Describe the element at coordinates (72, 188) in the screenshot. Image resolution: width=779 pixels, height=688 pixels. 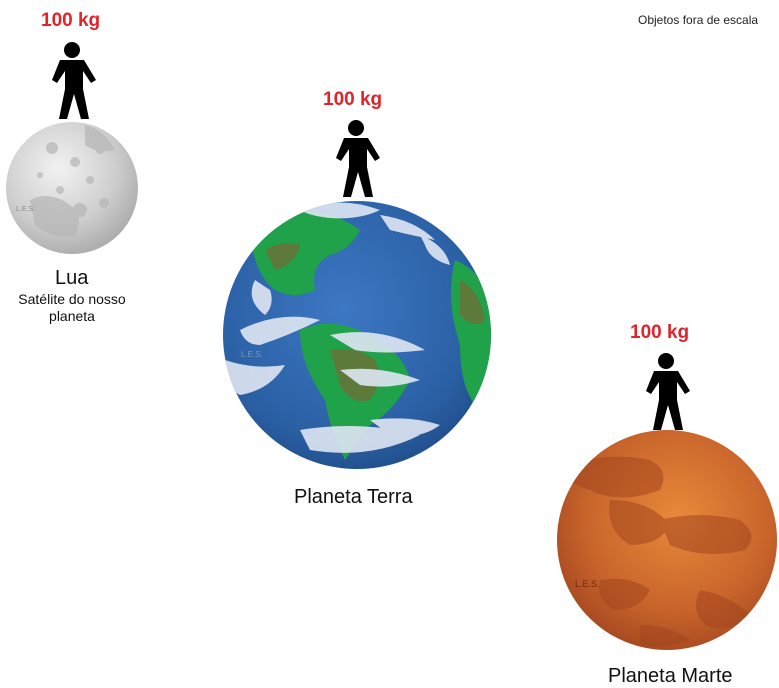
I see `moon-icon: L.E.S.` at that location.